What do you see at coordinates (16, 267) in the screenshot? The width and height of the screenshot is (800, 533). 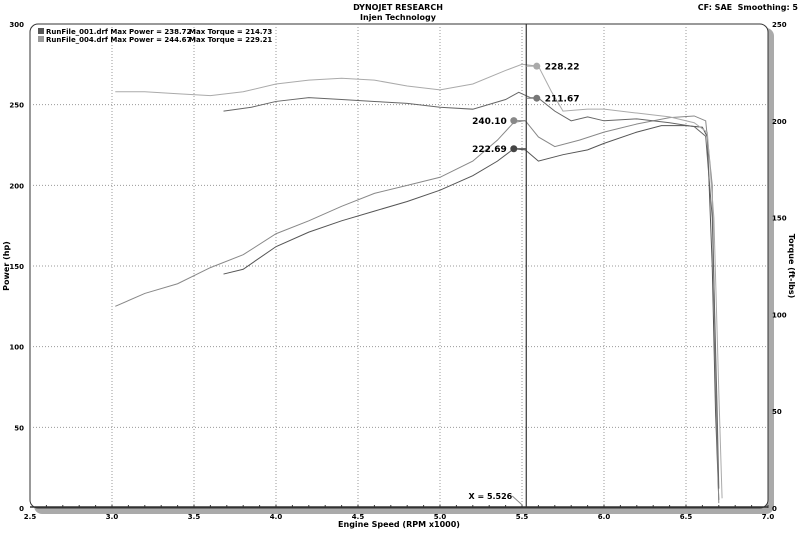 I see `y-tick-label: 150` at bounding box center [16, 267].